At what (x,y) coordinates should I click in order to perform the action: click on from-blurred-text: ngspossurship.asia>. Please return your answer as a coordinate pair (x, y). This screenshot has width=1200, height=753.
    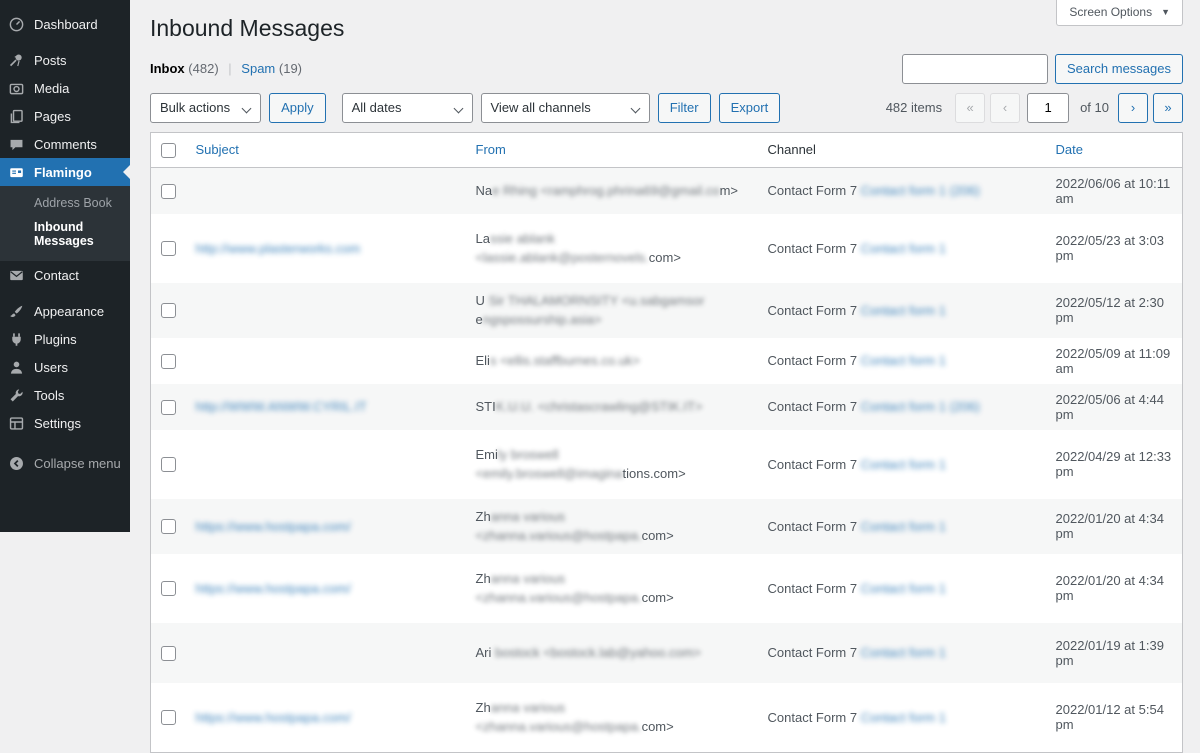
    Looking at the image, I should click on (542, 320).